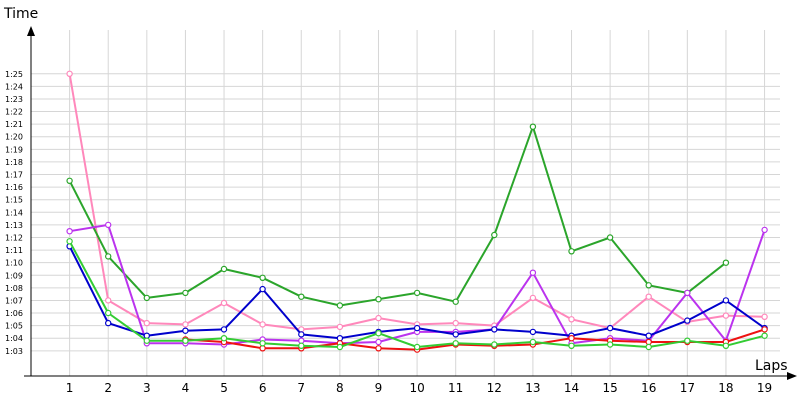 This screenshot has height=400, width=800. What do you see at coordinates (532, 388) in the screenshot?
I see `x-tick-label: 13` at bounding box center [532, 388].